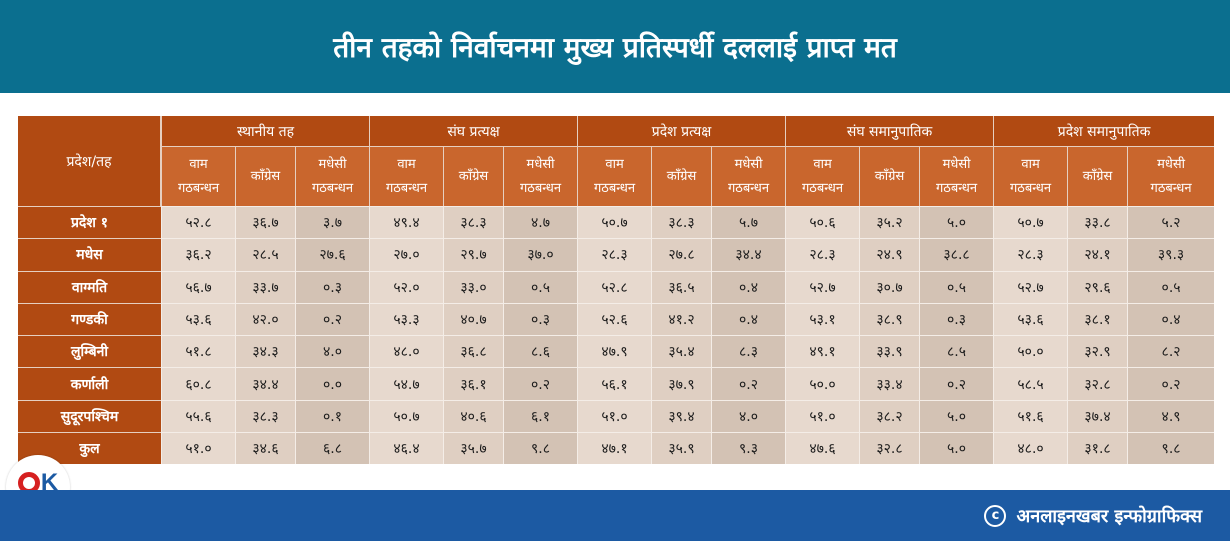 The width and height of the screenshot is (1230, 541). Describe the element at coordinates (473, 416) in the screenshot. I see `table-cell: ४०.६` at that location.